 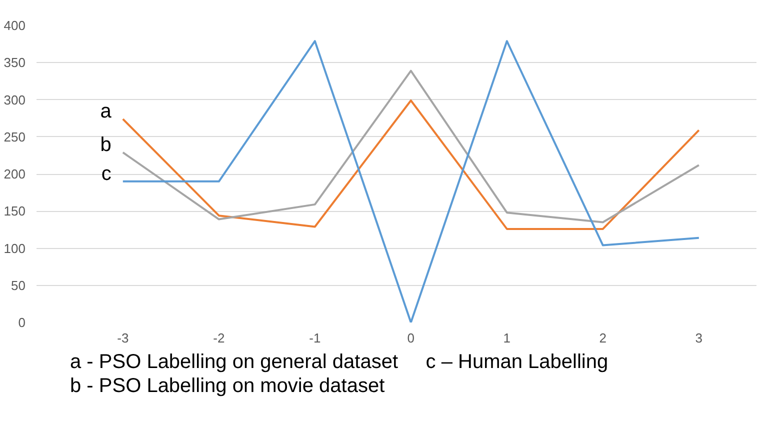 What do you see at coordinates (227, 386) in the screenshot?
I see `text: b - PSO Labelling on movie dataset` at bounding box center [227, 386].